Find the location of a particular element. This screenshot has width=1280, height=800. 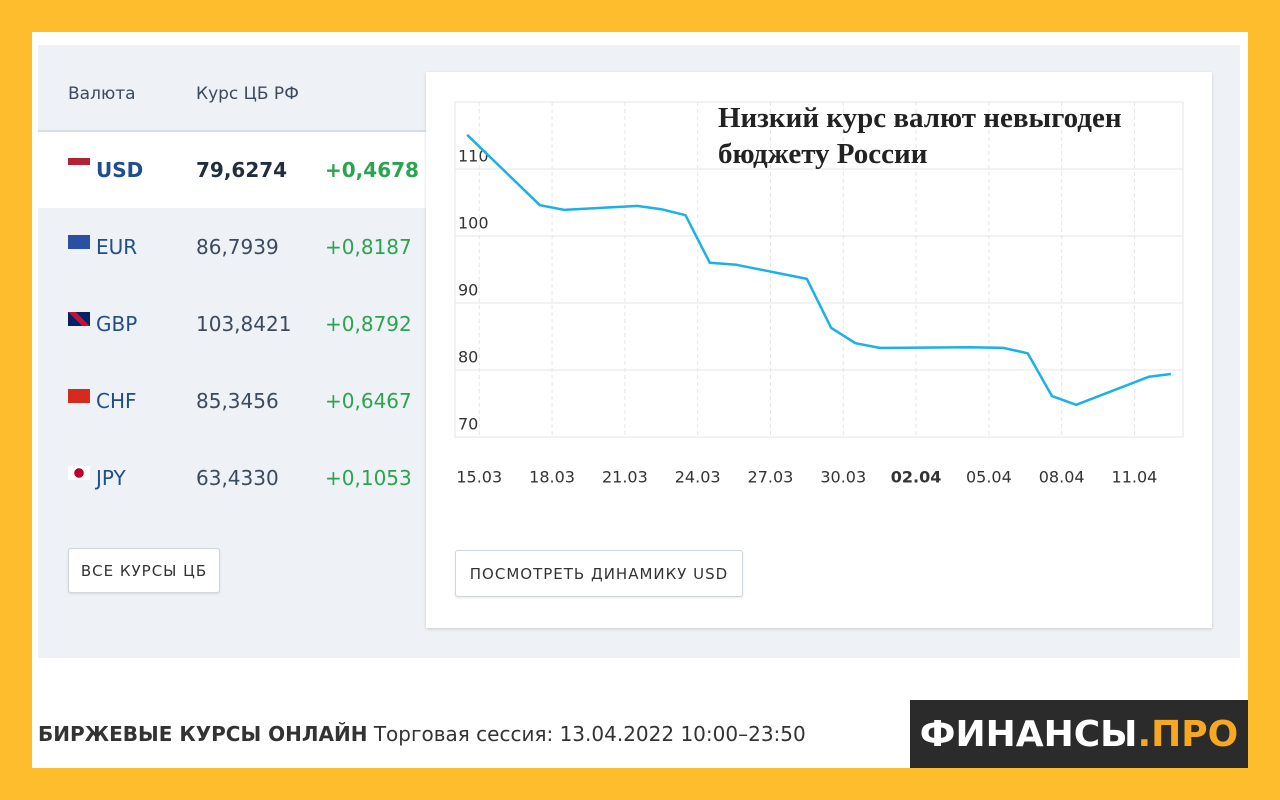

rate-change: +0,6467 is located at coordinates (368, 401).